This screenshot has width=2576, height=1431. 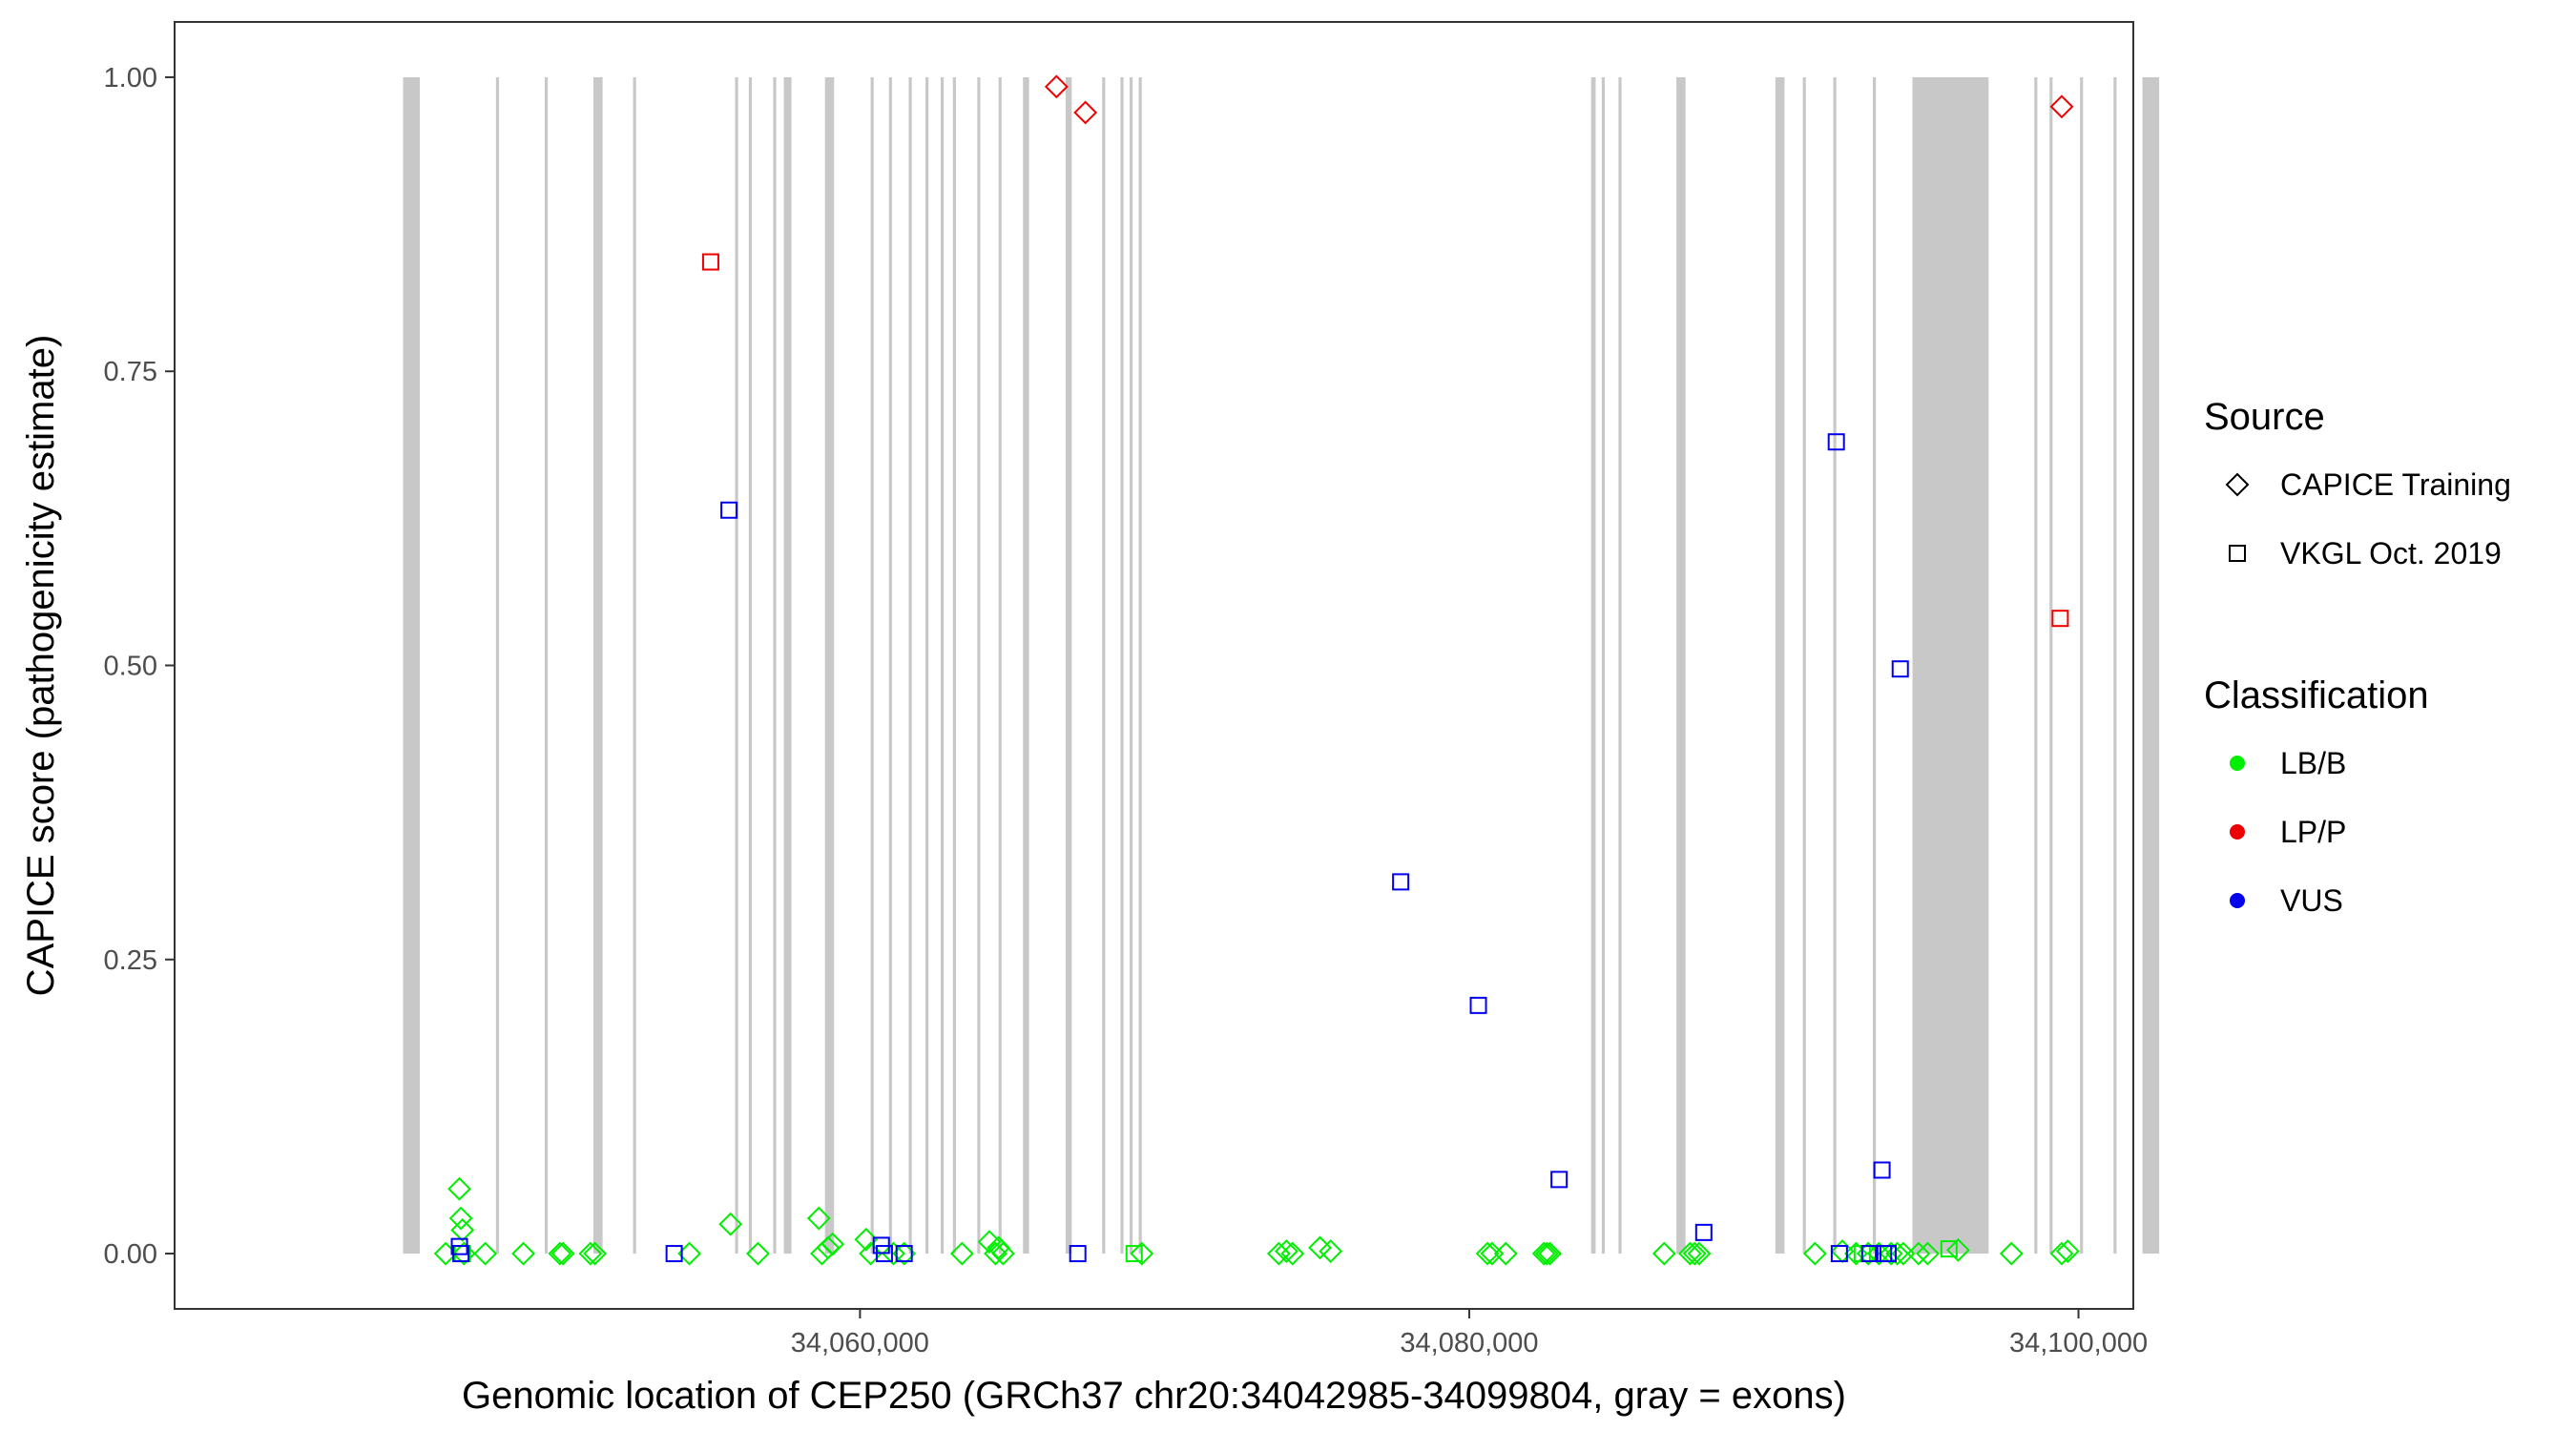 What do you see at coordinates (2395, 484) in the screenshot?
I see `legend-source-label: CAPICE Training` at bounding box center [2395, 484].